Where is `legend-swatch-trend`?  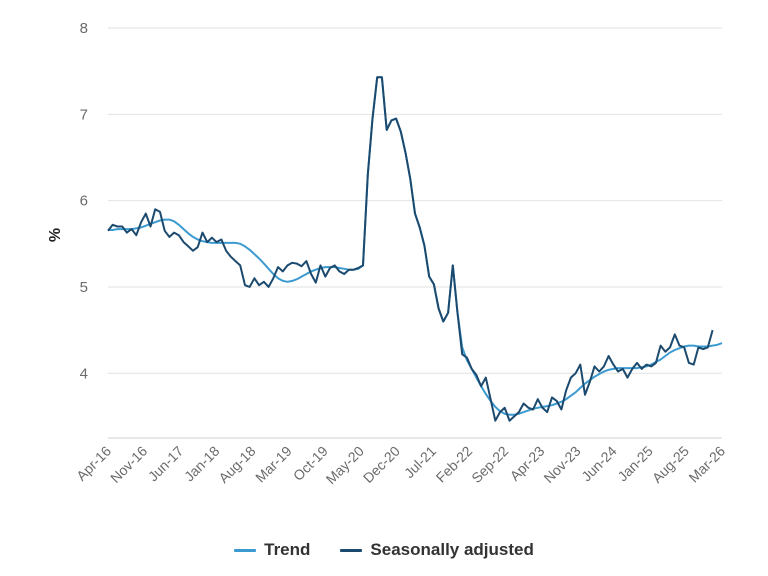 legend-swatch-trend is located at coordinates (245, 550).